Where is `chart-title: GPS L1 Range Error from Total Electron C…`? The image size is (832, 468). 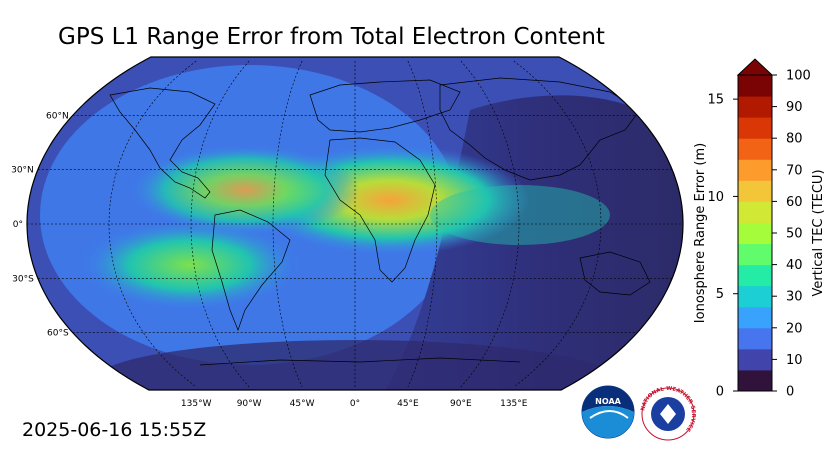 chart-title: GPS L1 Range Error from Total Electron C… is located at coordinates (331, 37).